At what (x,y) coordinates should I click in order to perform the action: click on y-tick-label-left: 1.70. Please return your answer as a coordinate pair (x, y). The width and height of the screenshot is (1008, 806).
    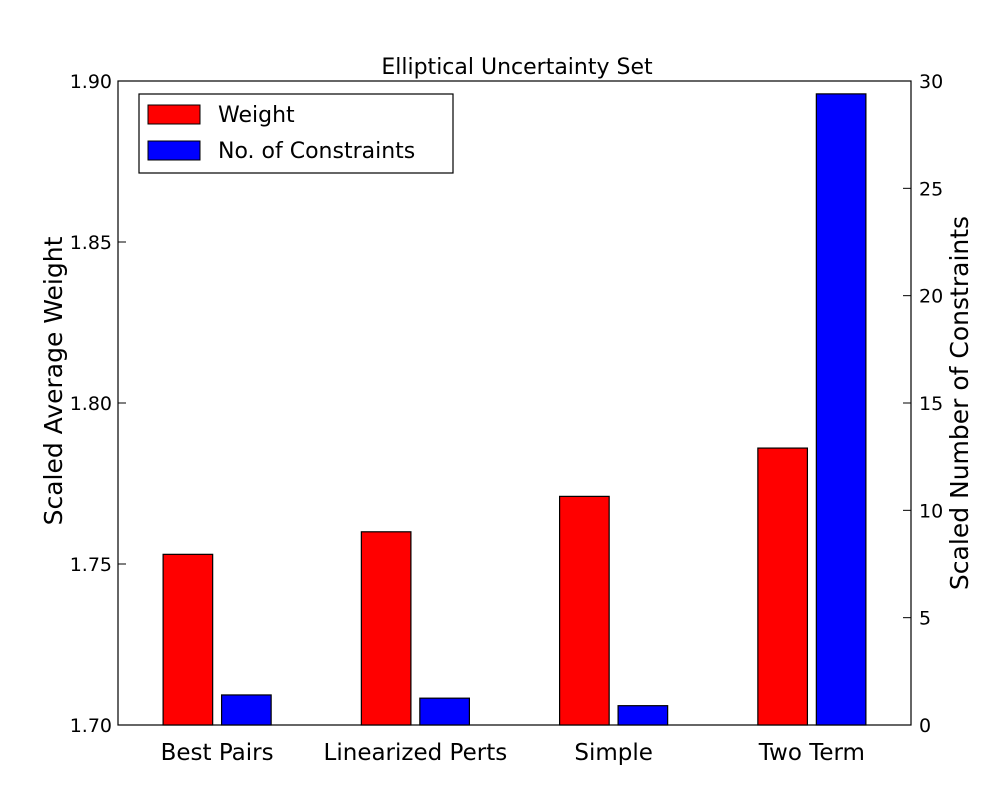
    Looking at the image, I should click on (91, 726).